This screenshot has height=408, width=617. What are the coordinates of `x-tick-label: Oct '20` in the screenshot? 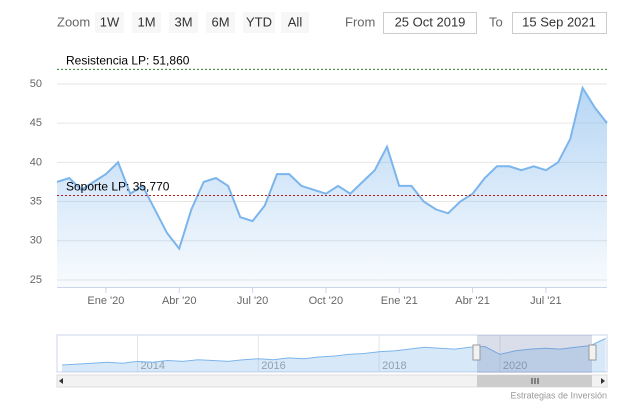 It's located at (326, 301).